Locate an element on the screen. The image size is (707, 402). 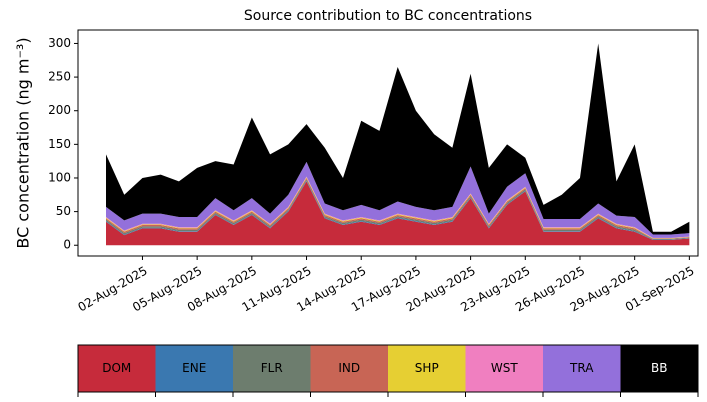
legend-label: SHP is located at coordinates (427, 368).